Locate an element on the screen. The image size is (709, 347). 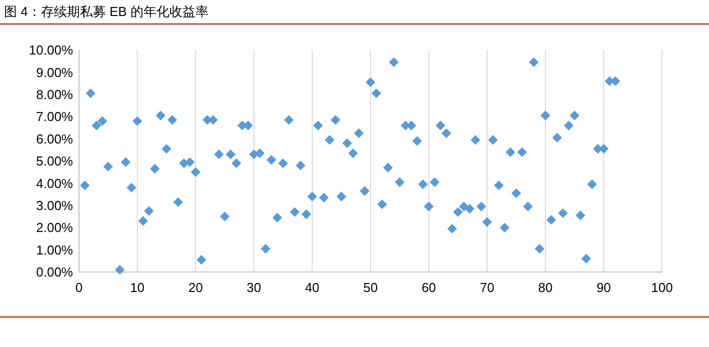
x-tick-label: 40 is located at coordinates (312, 287).